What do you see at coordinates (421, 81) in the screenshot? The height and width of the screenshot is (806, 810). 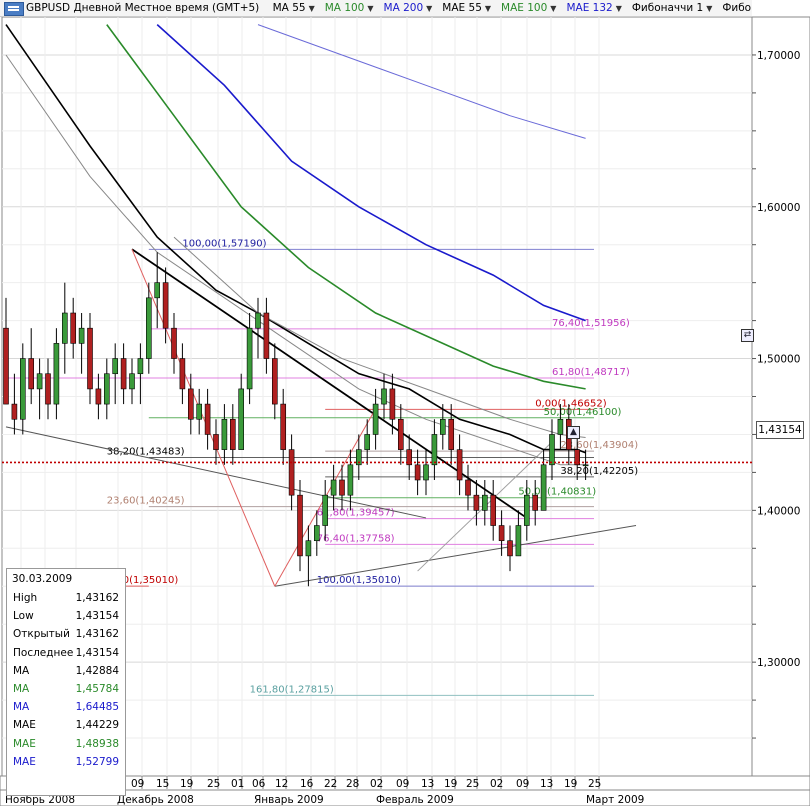 I see `moving-average-line` at bounding box center [421, 81].